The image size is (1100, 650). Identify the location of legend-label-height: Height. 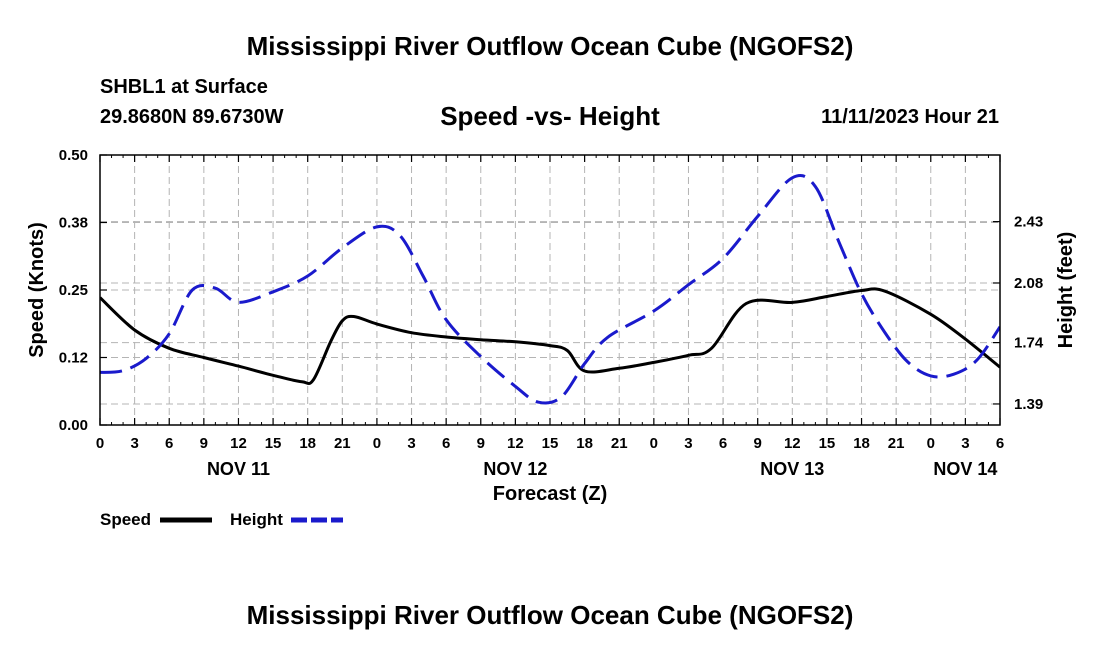
(256, 519).